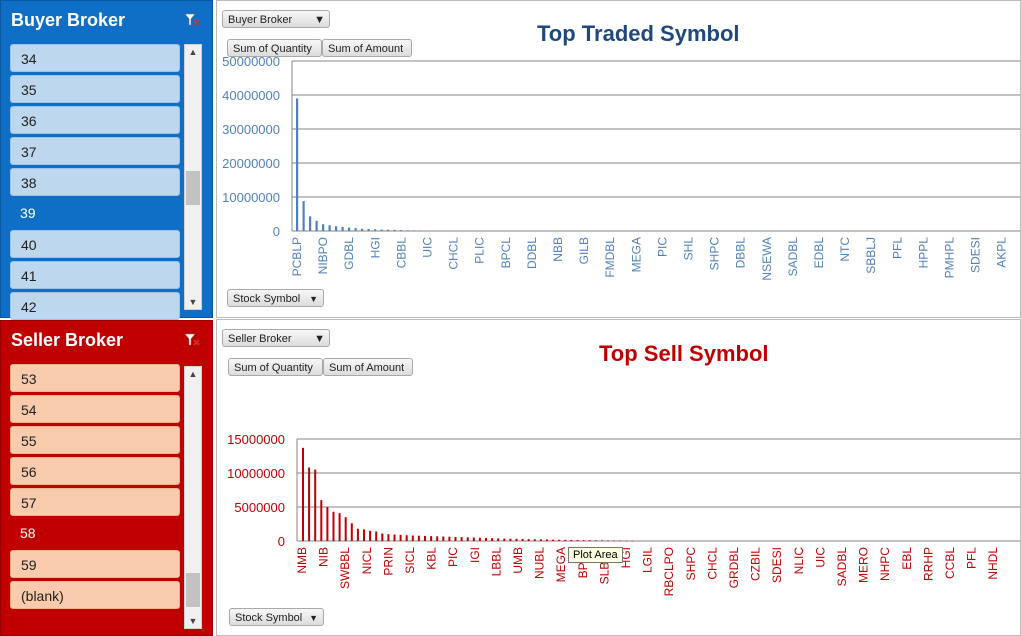  What do you see at coordinates (28, 213) in the screenshot?
I see `slicer-item: 39` at bounding box center [28, 213].